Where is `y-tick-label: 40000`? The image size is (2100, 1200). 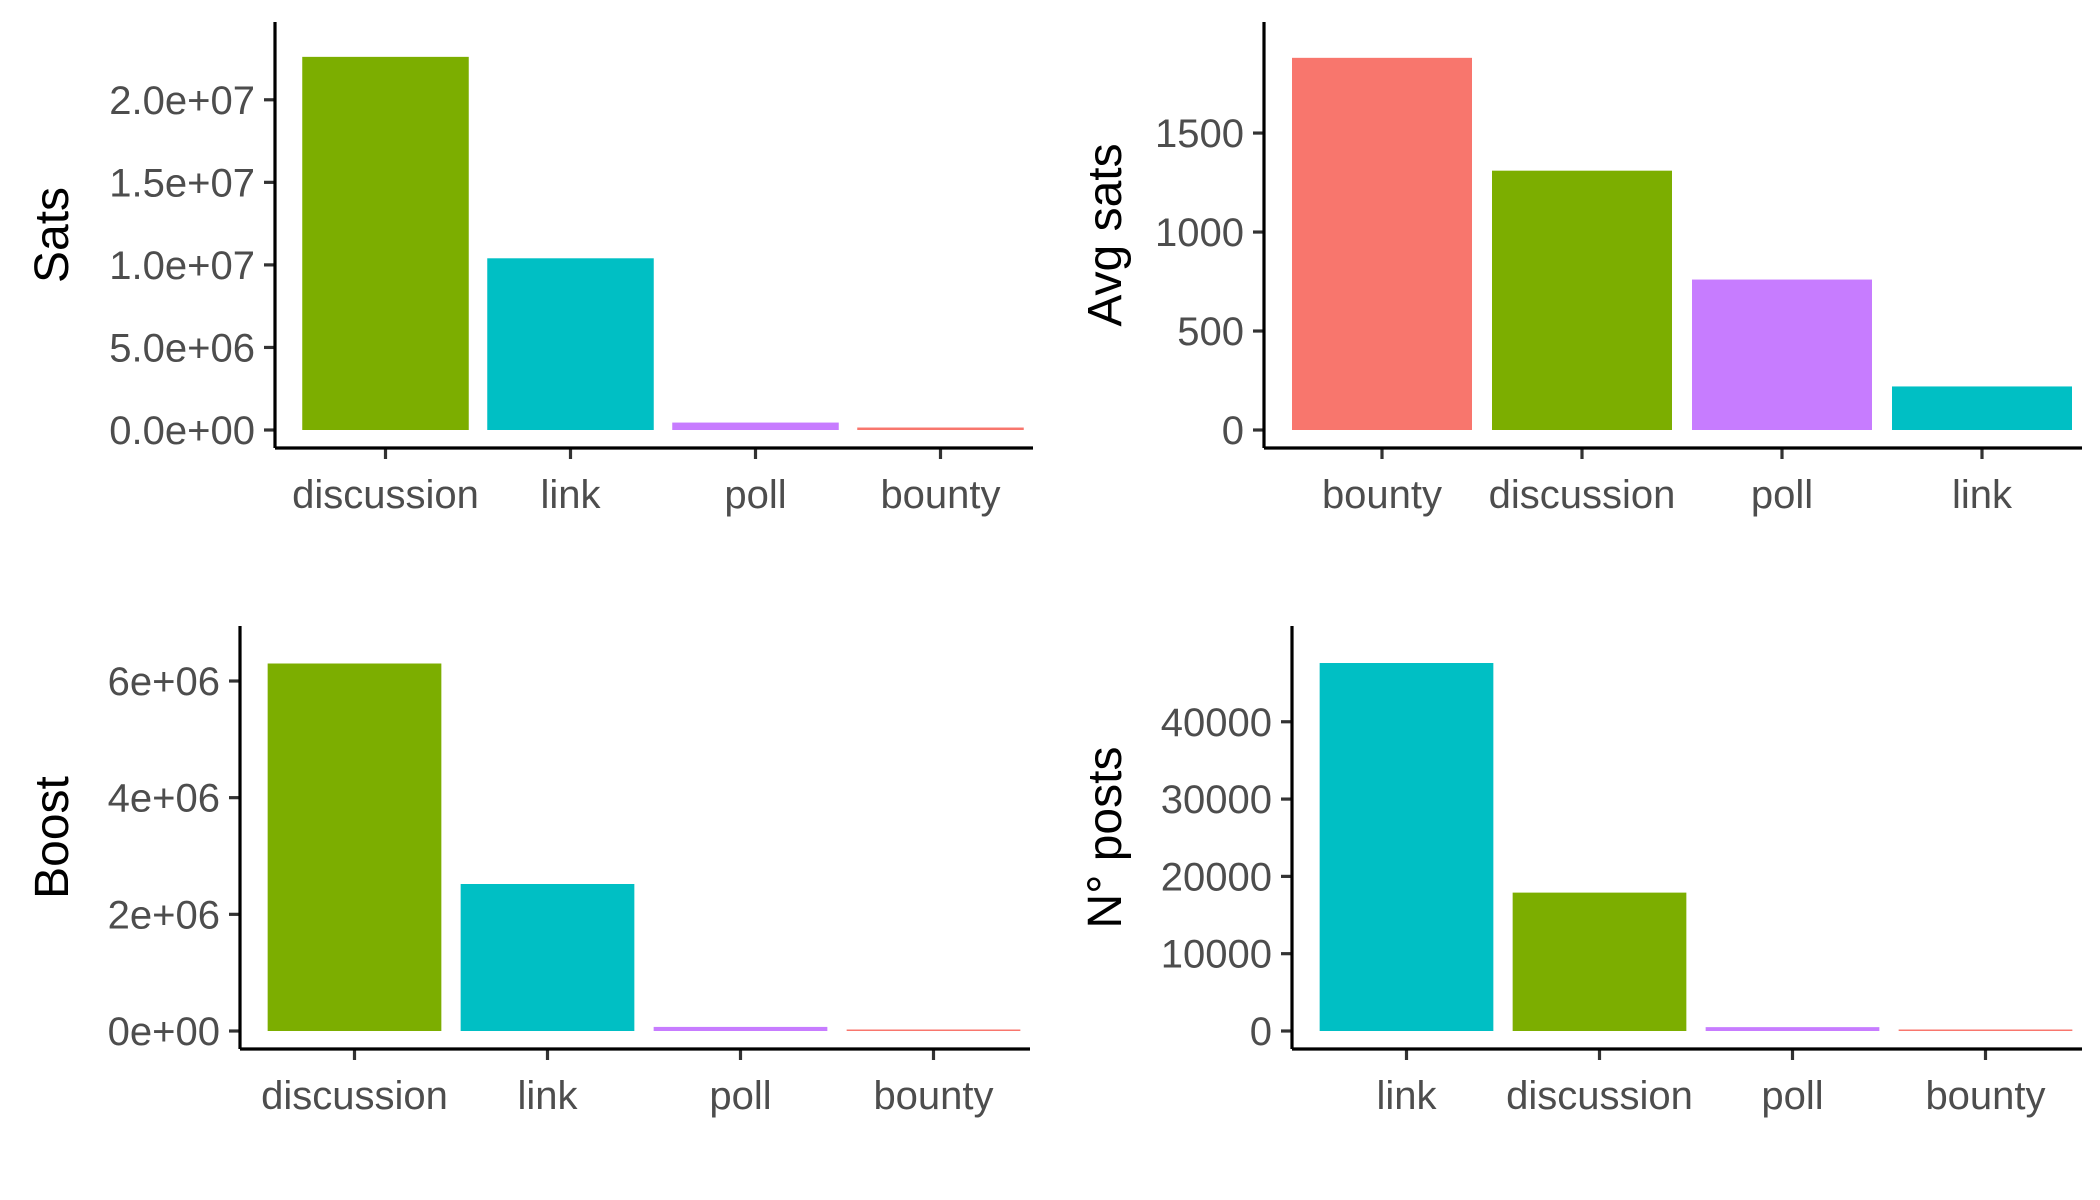
y-tick-label: 40000 is located at coordinates (1216, 723).